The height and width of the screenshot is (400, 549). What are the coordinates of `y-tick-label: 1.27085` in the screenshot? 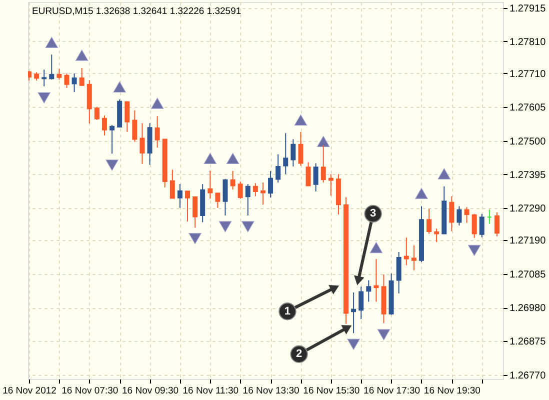 It's located at (528, 274).